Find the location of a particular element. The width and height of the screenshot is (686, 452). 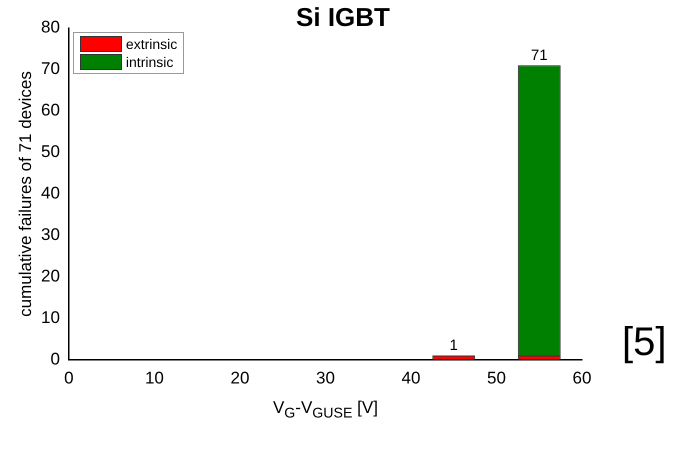

text: [5] is located at coordinates (644, 342).